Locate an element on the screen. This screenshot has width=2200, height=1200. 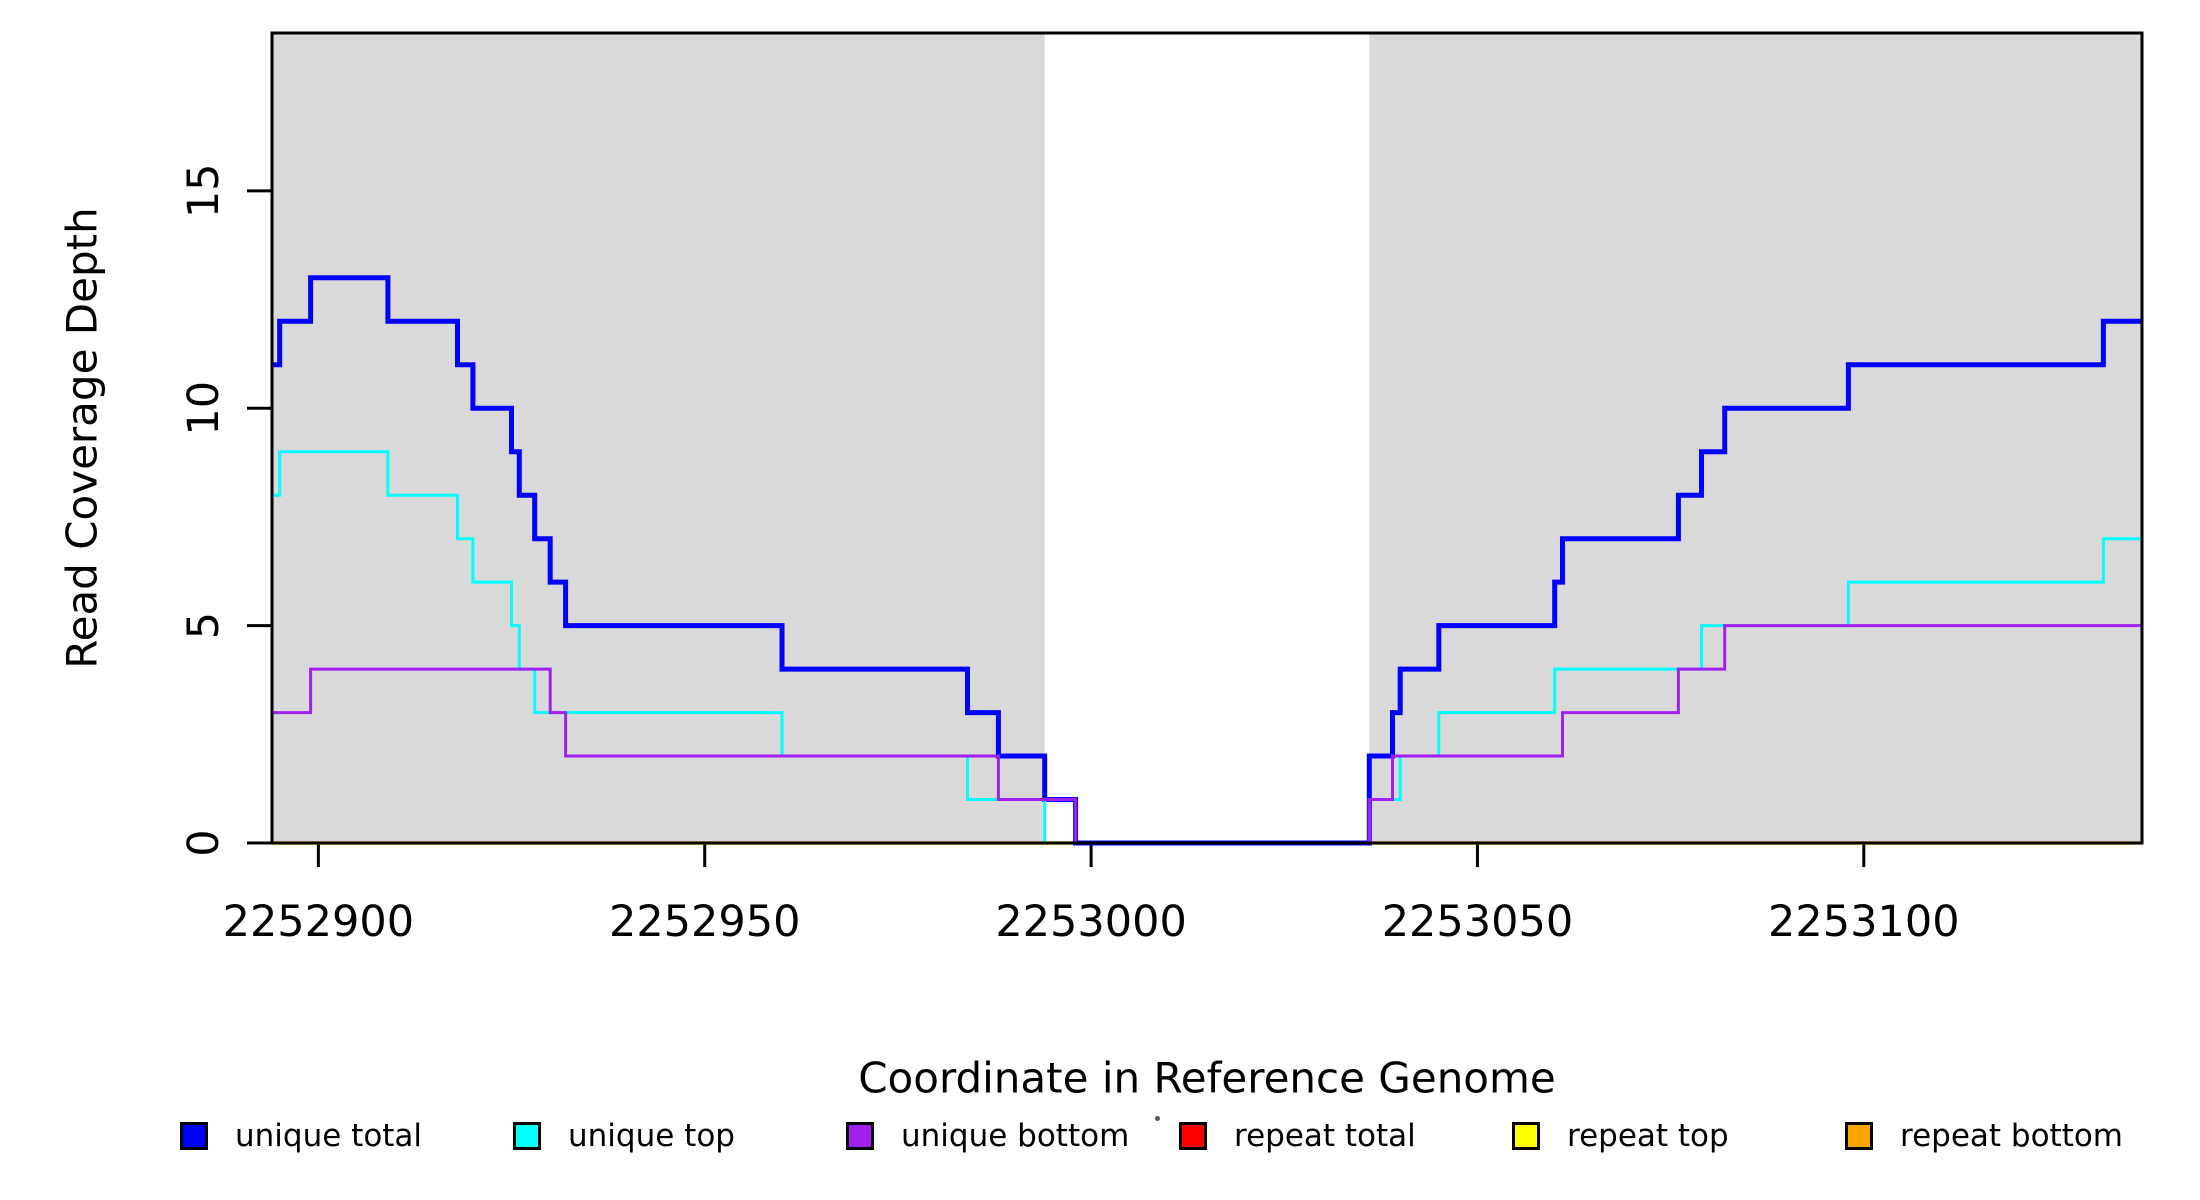
legend-item-repeat-total: repeat total is located at coordinates (1297, 1136).